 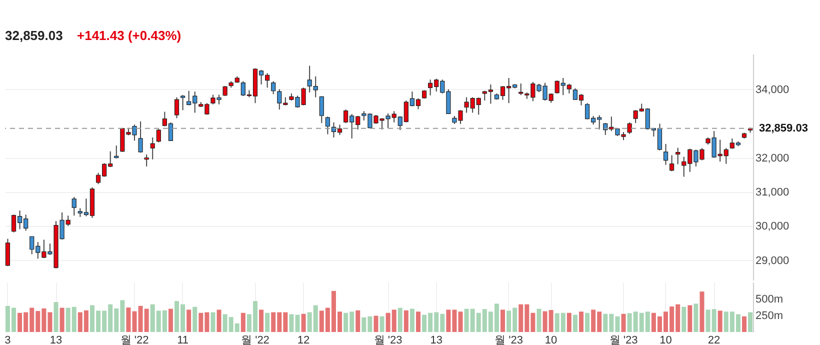 I want to click on text: +141.43 (+0.43%), so click(x=129, y=35).